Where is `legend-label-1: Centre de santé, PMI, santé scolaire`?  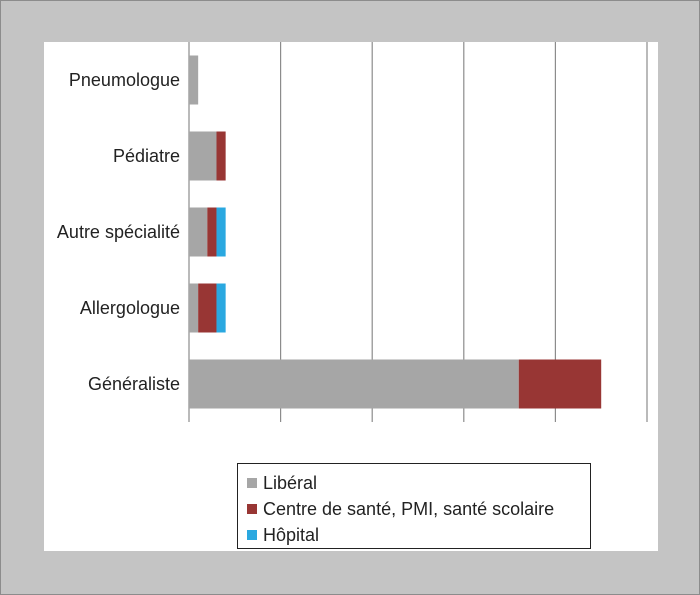 legend-label-1: Centre de santé, PMI, santé scolaire is located at coordinates (409, 508).